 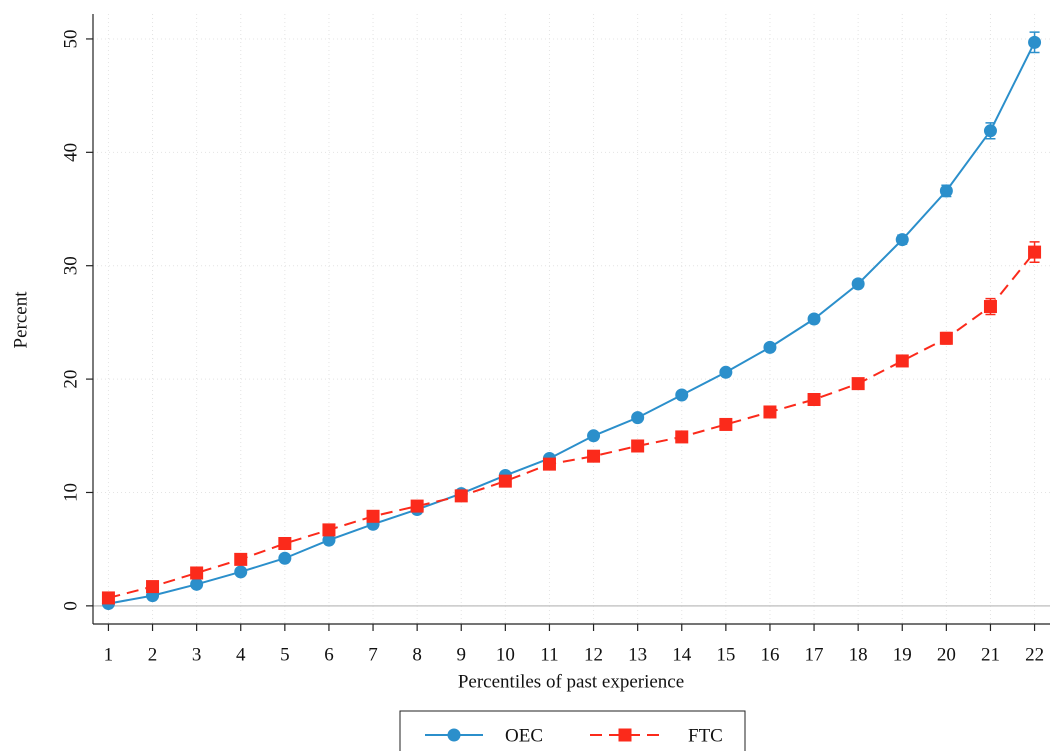 I want to click on x-tick-label: 19, so click(x=902, y=654).